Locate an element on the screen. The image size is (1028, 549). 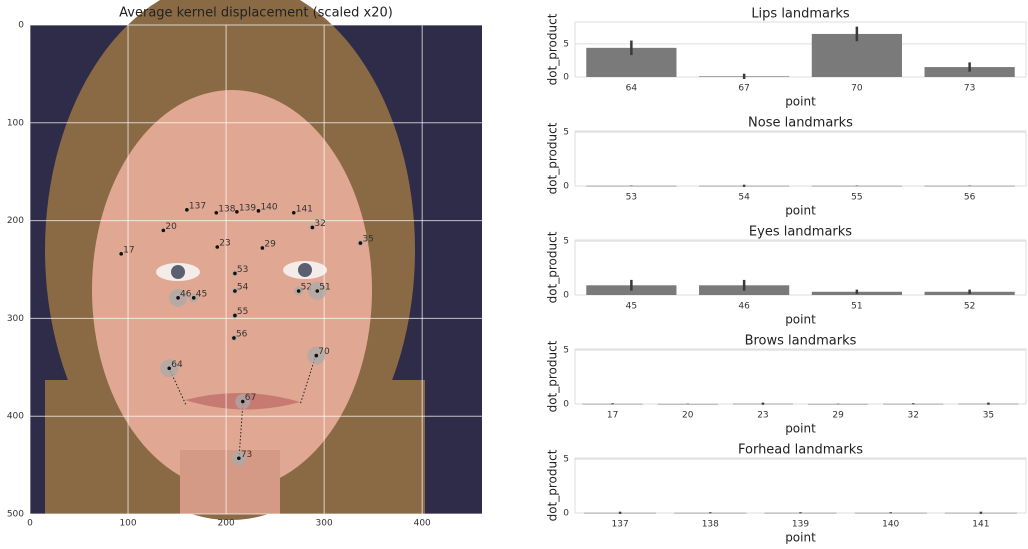
x-tick-label: 400 is located at coordinates (422, 524).